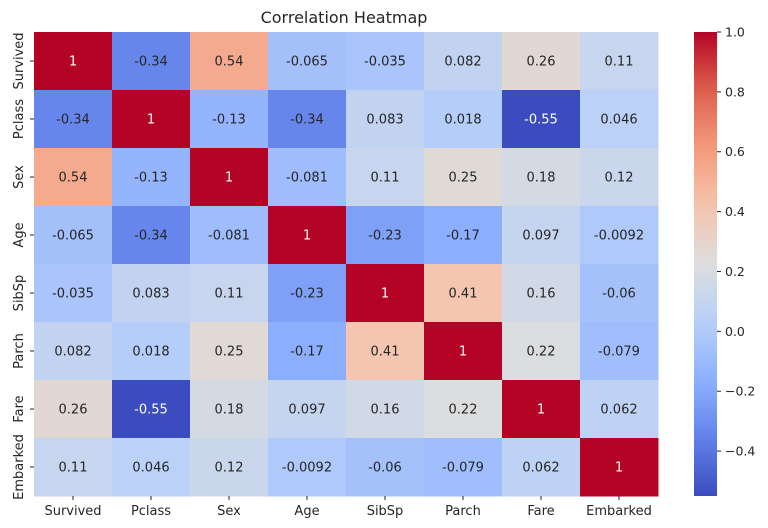  What do you see at coordinates (740, 451) in the screenshot?
I see `colorbar-tick-label: −0.4` at bounding box center [740, 451].